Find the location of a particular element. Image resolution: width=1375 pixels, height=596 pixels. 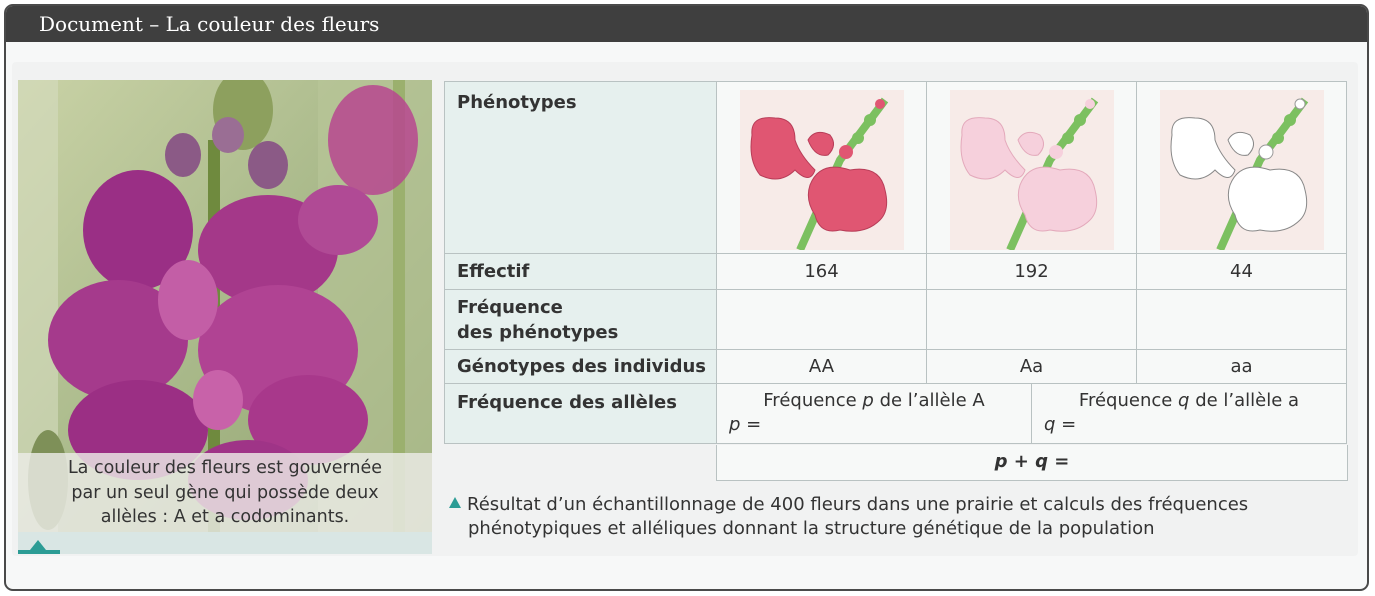

row-label-phenotypes: Phénotypes is located at coordinates (580, 167).